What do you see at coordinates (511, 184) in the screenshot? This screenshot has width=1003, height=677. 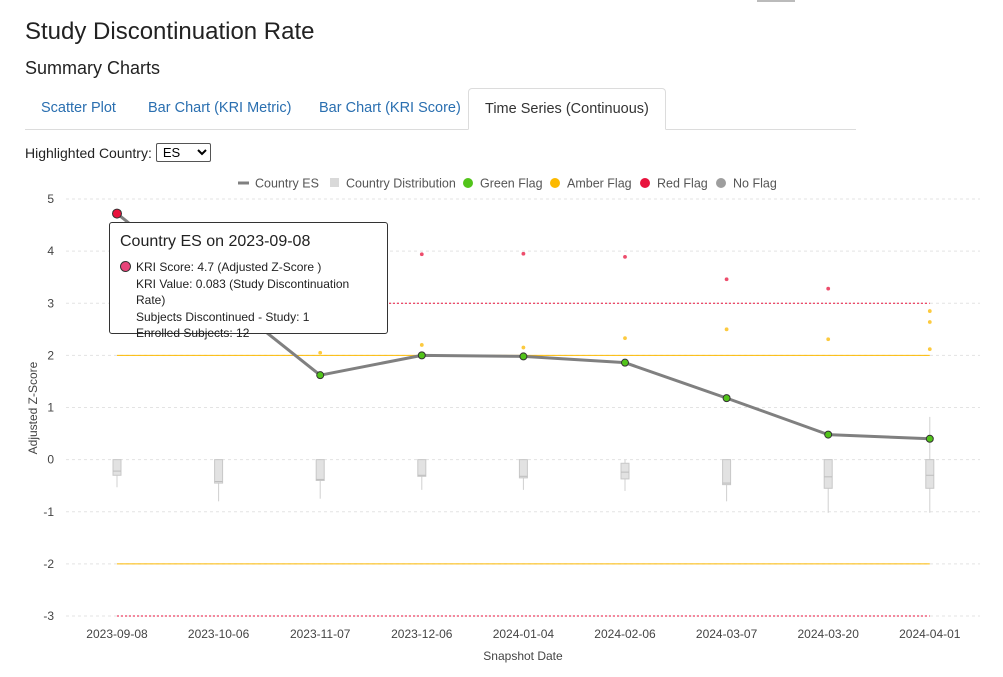 I see `legend-item-label: Green Flag` at bounding box center [511, 184].